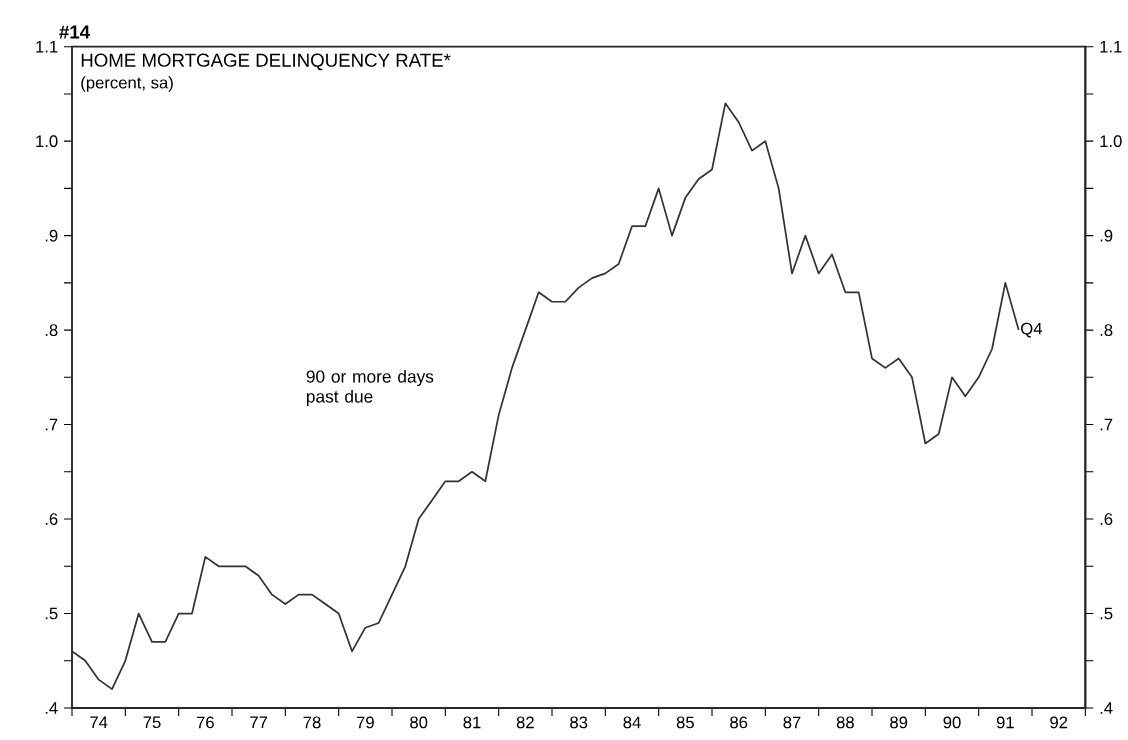  Describe the element at coordinates (259, 722) in the screenshot. I see `x-tick-label: 77` at that location.